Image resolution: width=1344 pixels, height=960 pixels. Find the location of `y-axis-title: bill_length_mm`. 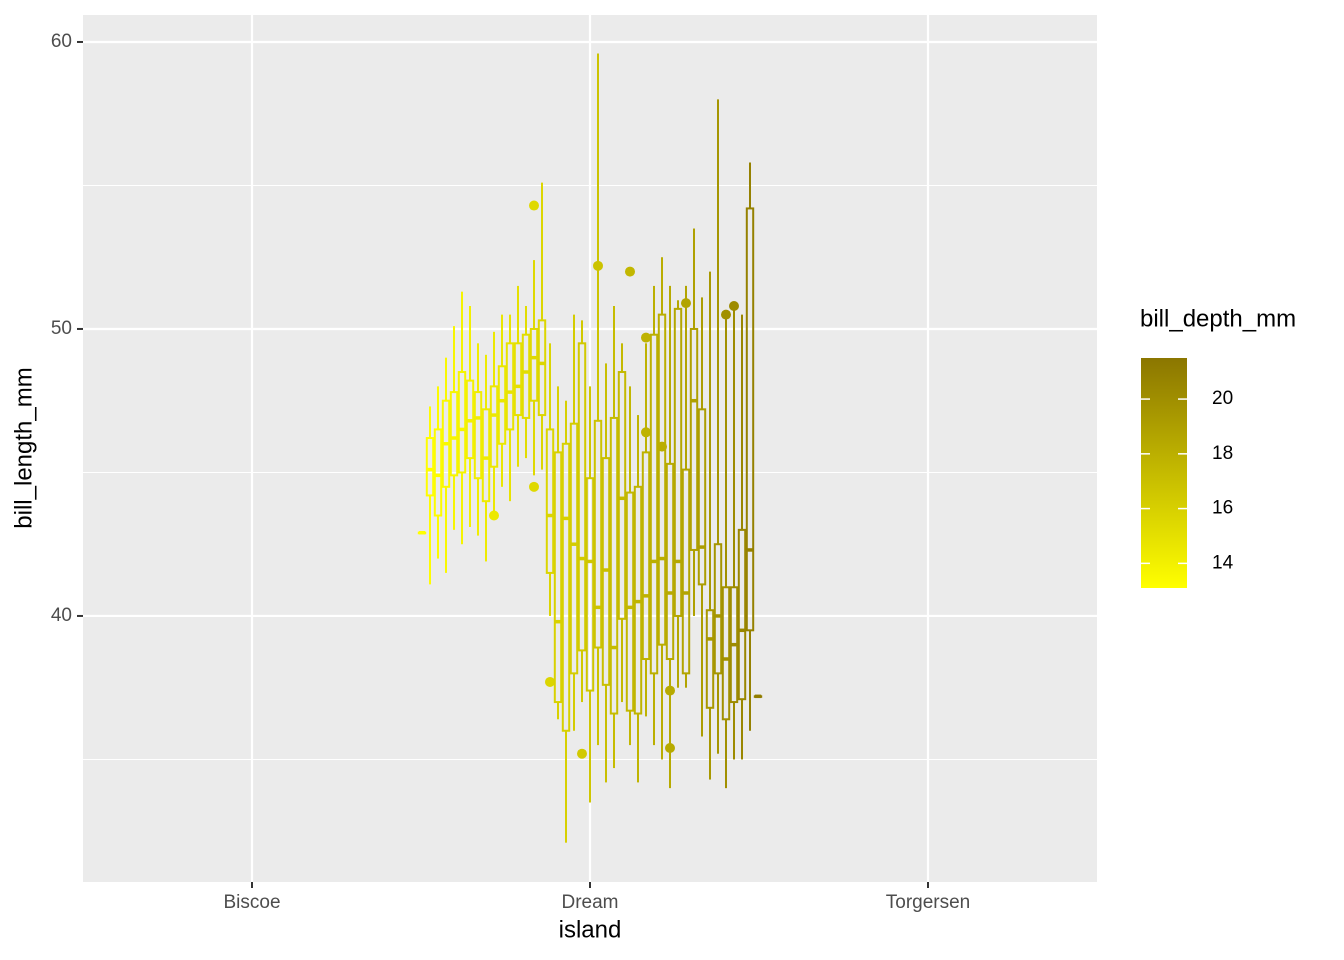

y-axis-title: bill_length_mm is located at coordinates (23, 447).